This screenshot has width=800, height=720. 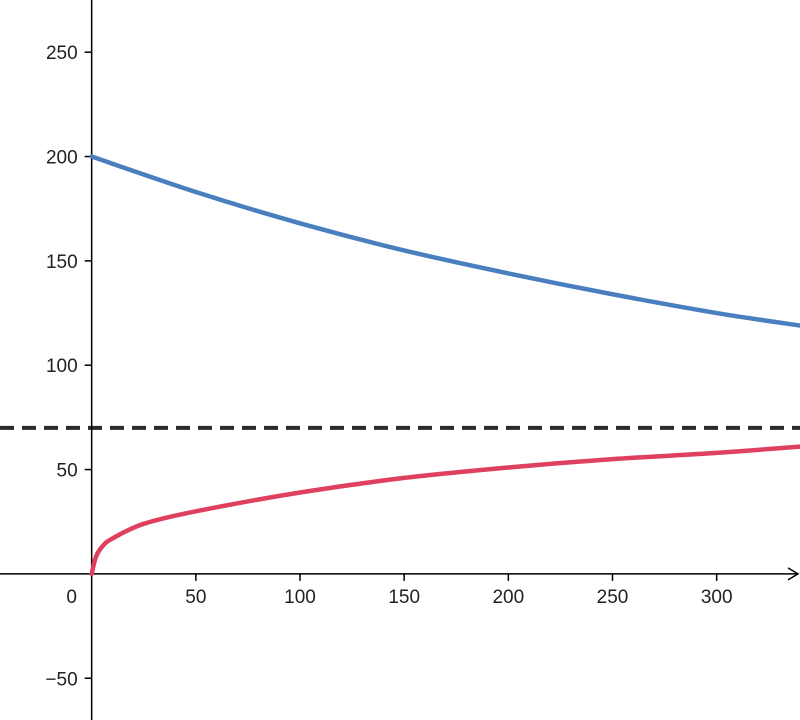 What do you see at coordinates (613, 597) in the screenshot?
I see `x-tick-label: 250` at bounding box center [613, 597].